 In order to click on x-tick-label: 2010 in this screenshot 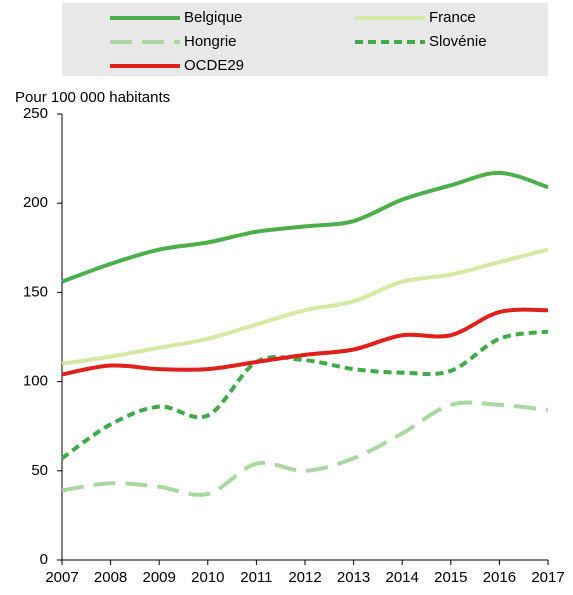, I will do `click(207, 577)`.